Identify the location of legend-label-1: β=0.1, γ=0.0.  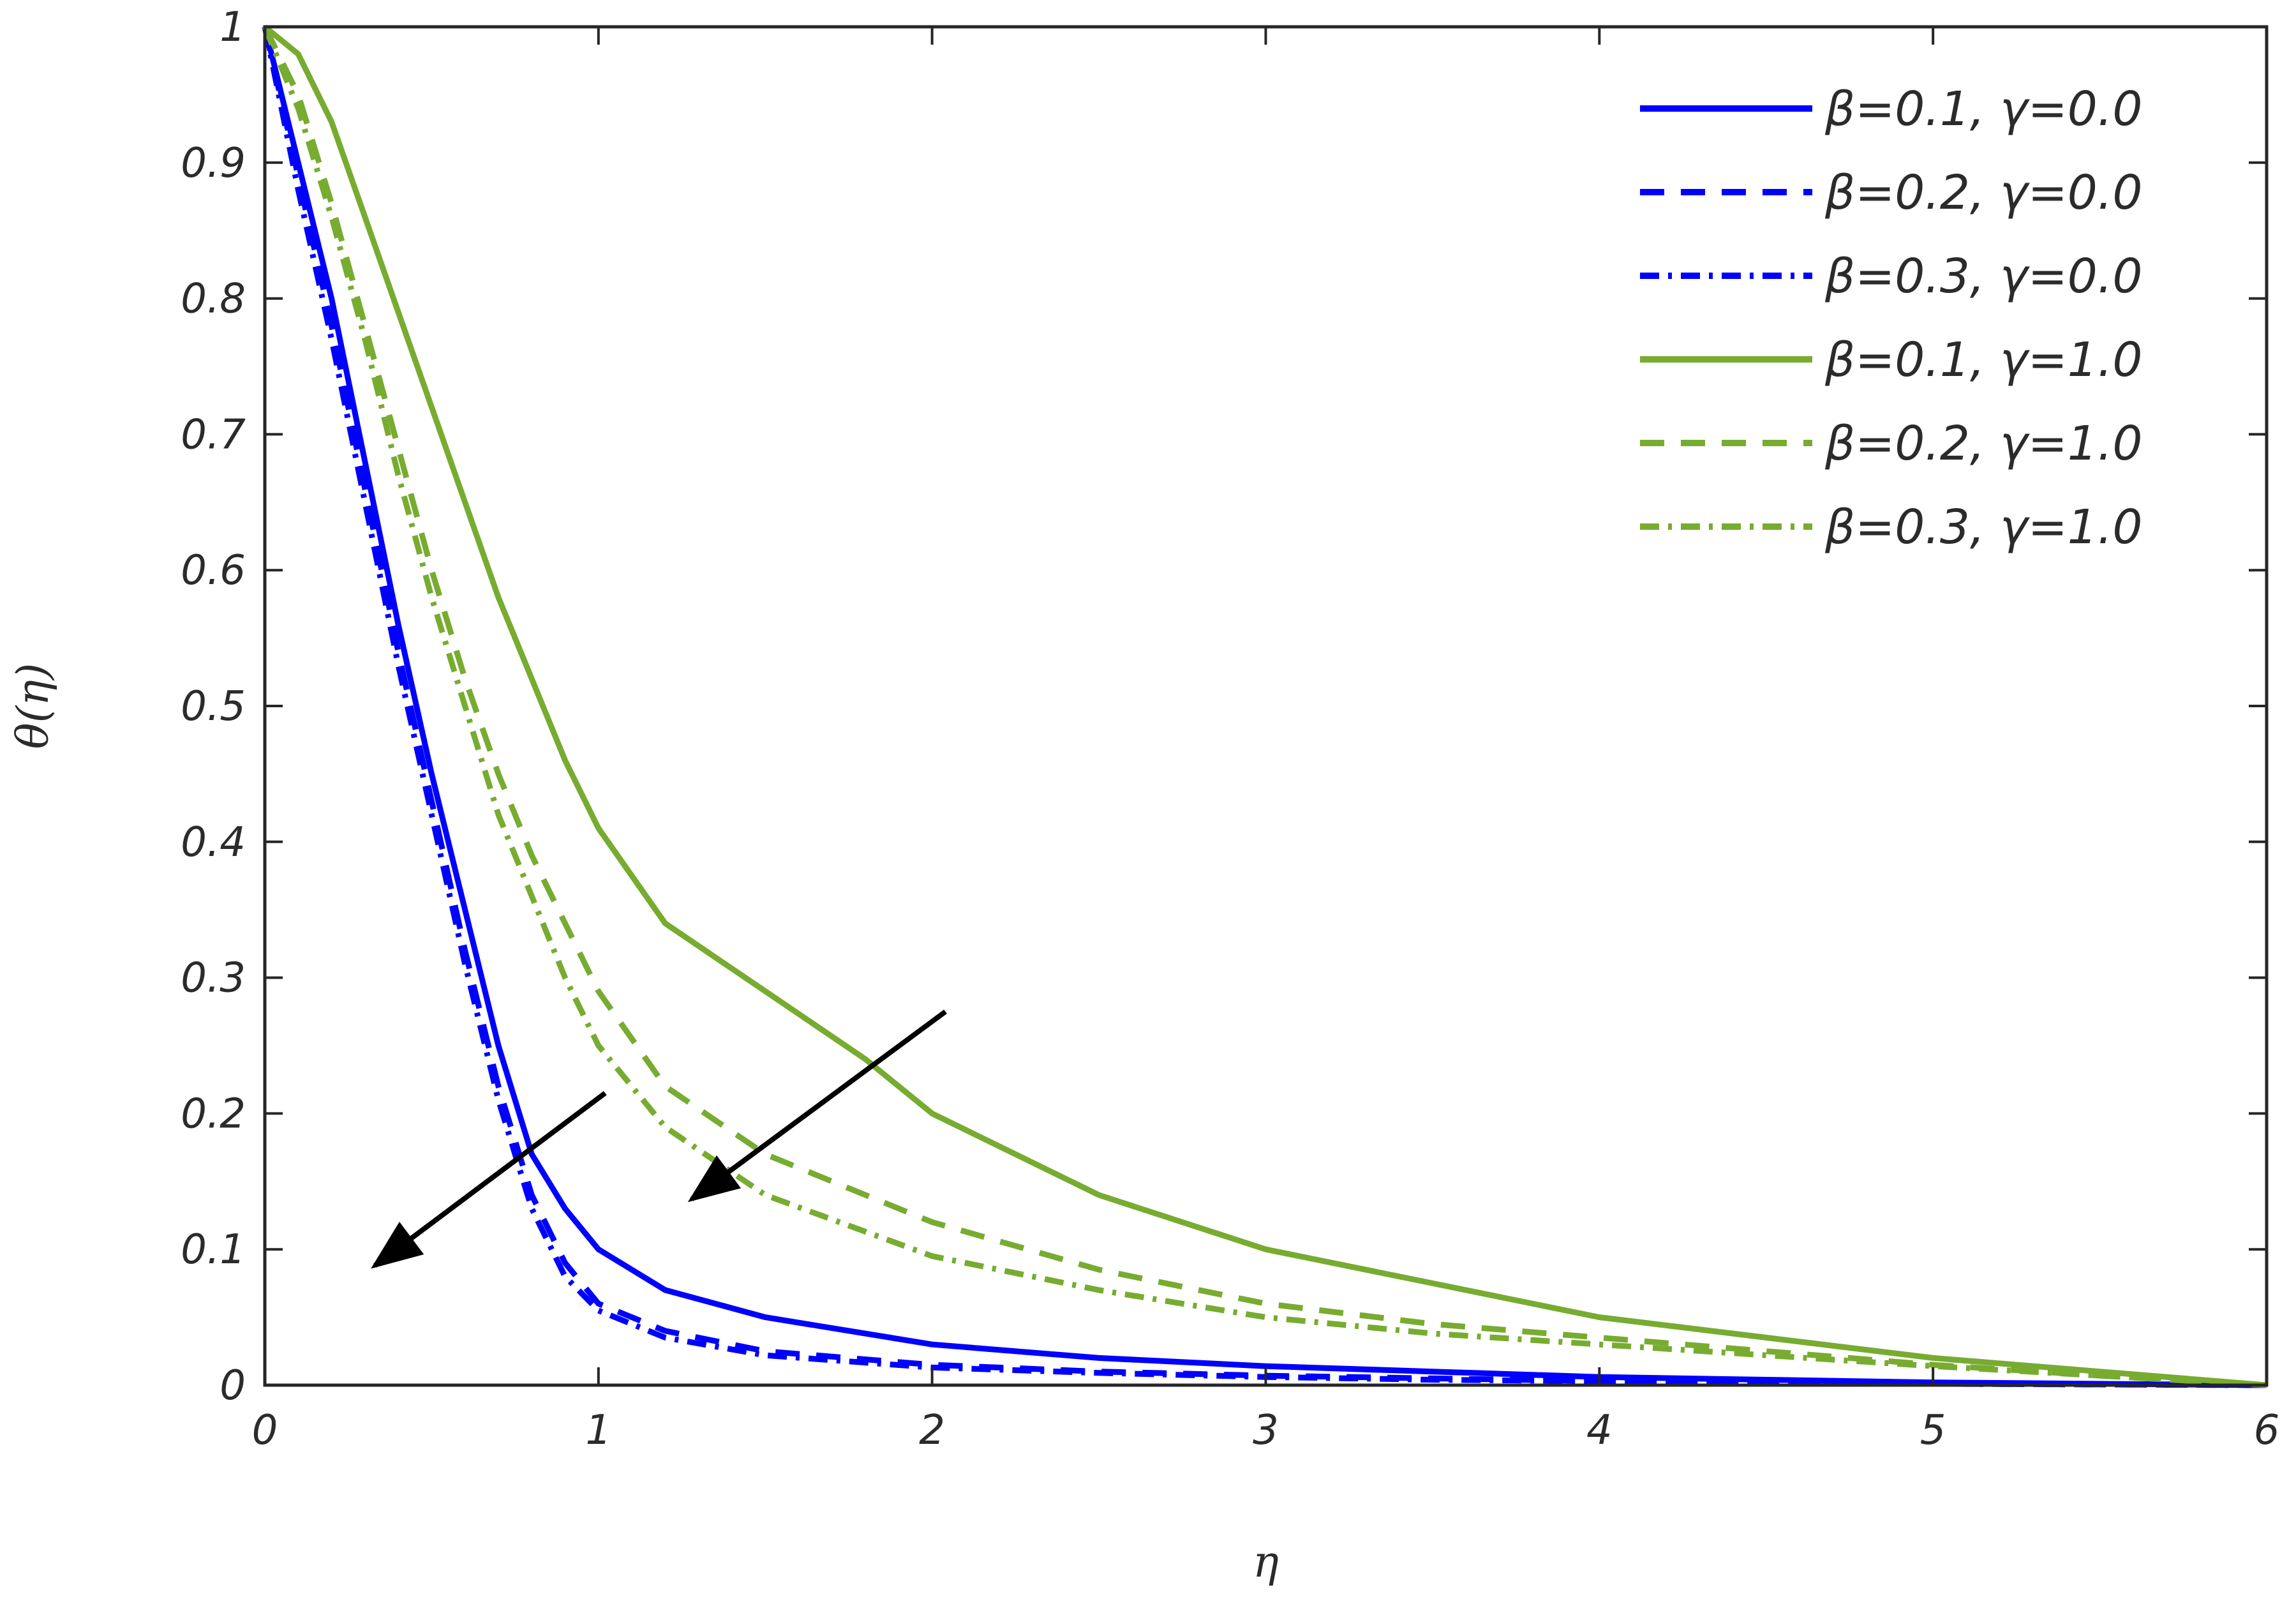
(1983, 109).